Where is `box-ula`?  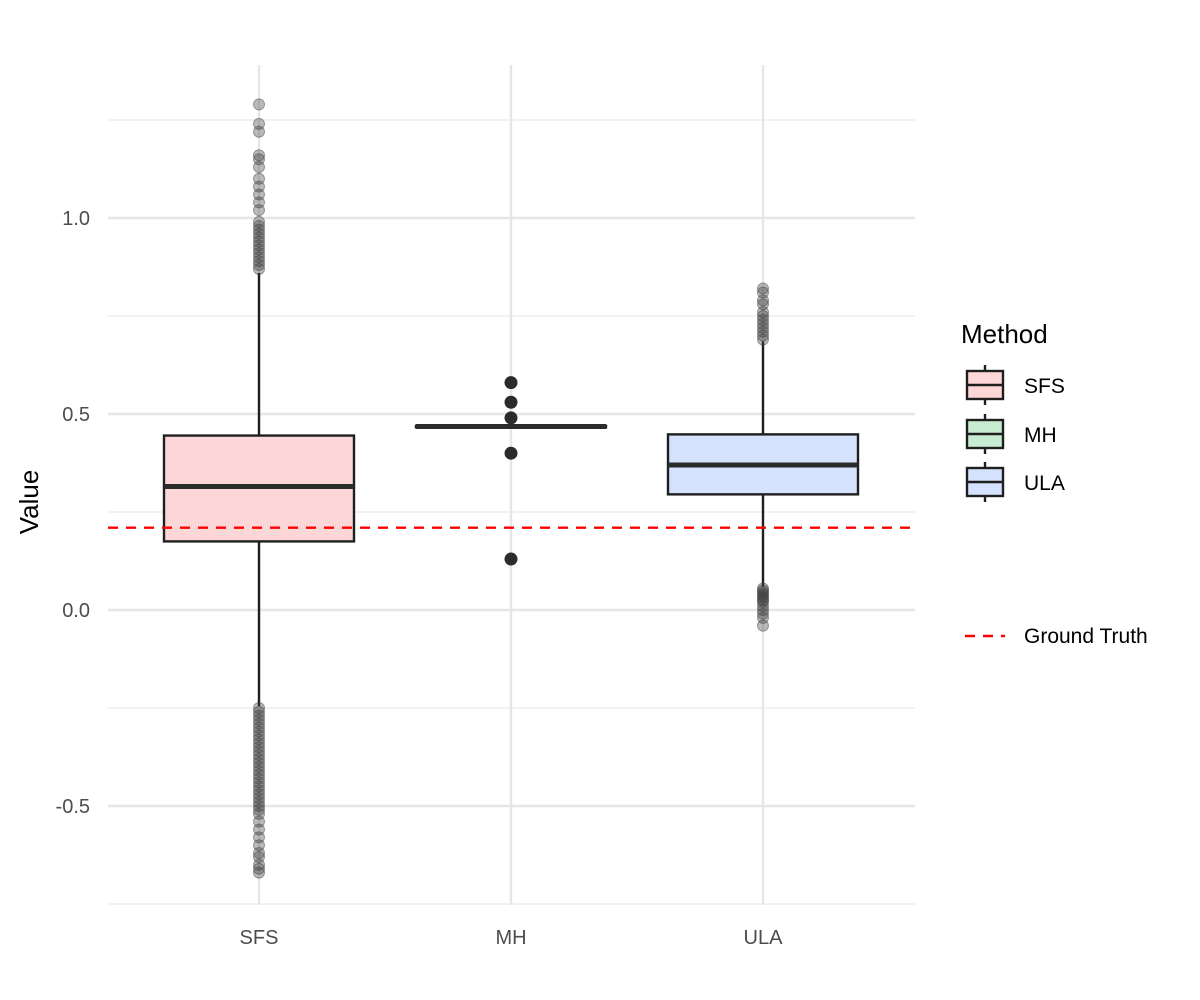 box-ula is located at coordinates (763, 457).